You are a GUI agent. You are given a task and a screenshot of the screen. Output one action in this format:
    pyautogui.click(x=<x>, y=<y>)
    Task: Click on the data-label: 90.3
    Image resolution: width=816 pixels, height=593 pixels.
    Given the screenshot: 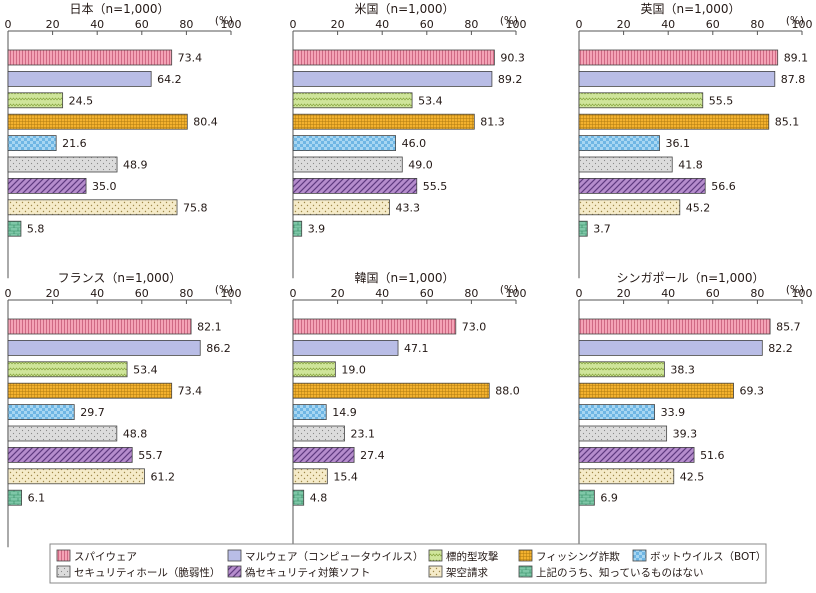 What is the action you would take?
    pyautogui.click(x=512, y=58)
    